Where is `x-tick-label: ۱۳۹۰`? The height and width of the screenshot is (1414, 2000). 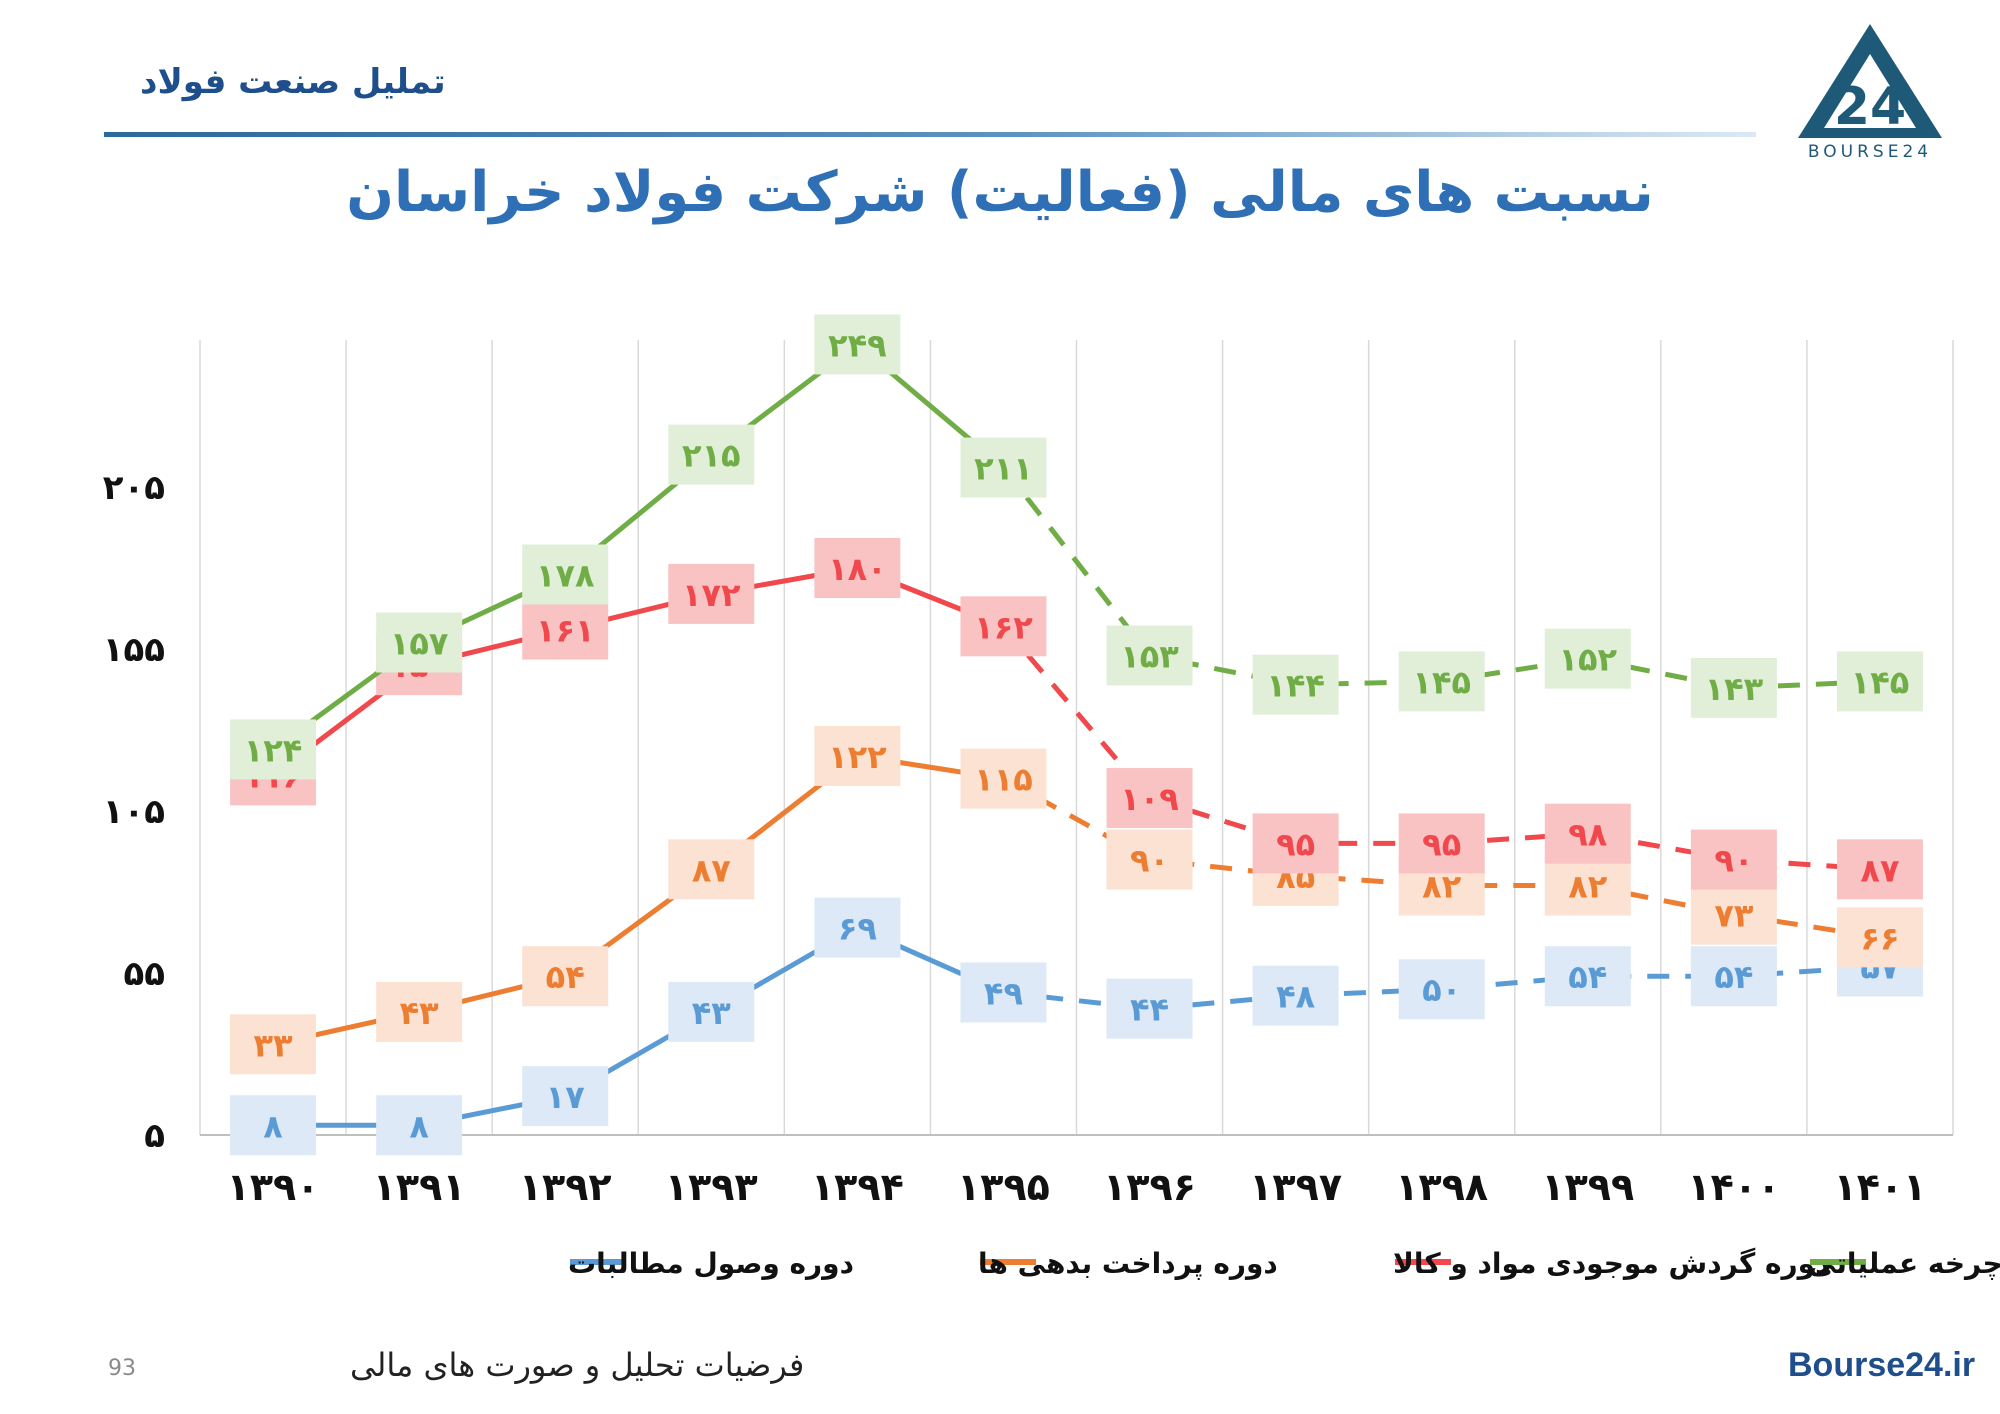
x-tick-label: ۱۳۹۰ is located at coordinates (273, 1187).